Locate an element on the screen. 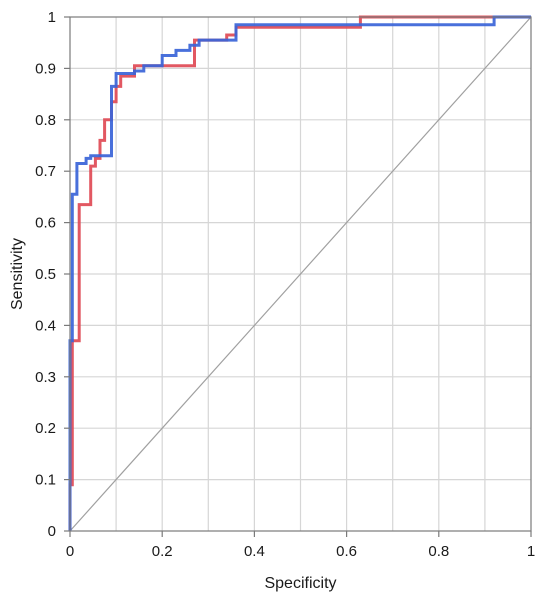  y-tick-label: 0.4 is located at coordinates (45, 325).